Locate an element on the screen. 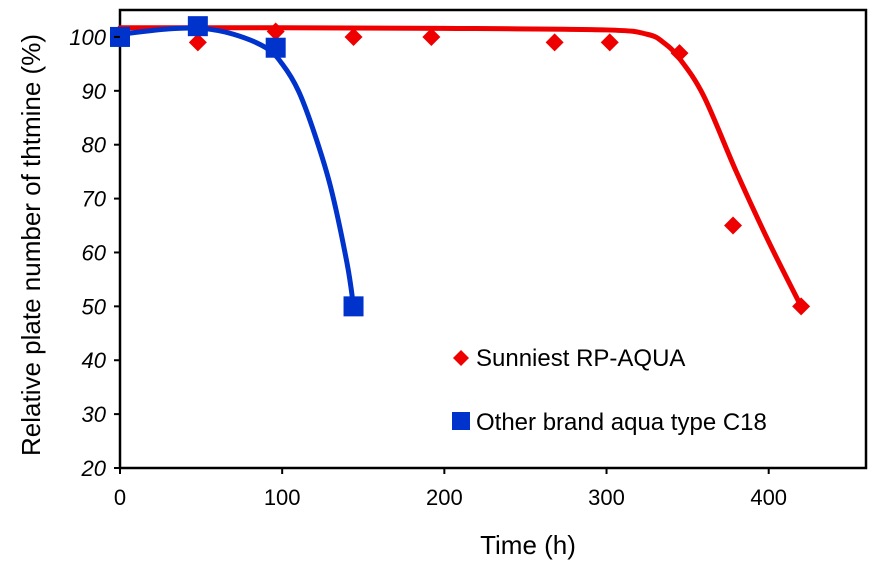 The width and height of the screenshot is (885, 564). y-tick-label: 60 is located at coordinates (94, 252).